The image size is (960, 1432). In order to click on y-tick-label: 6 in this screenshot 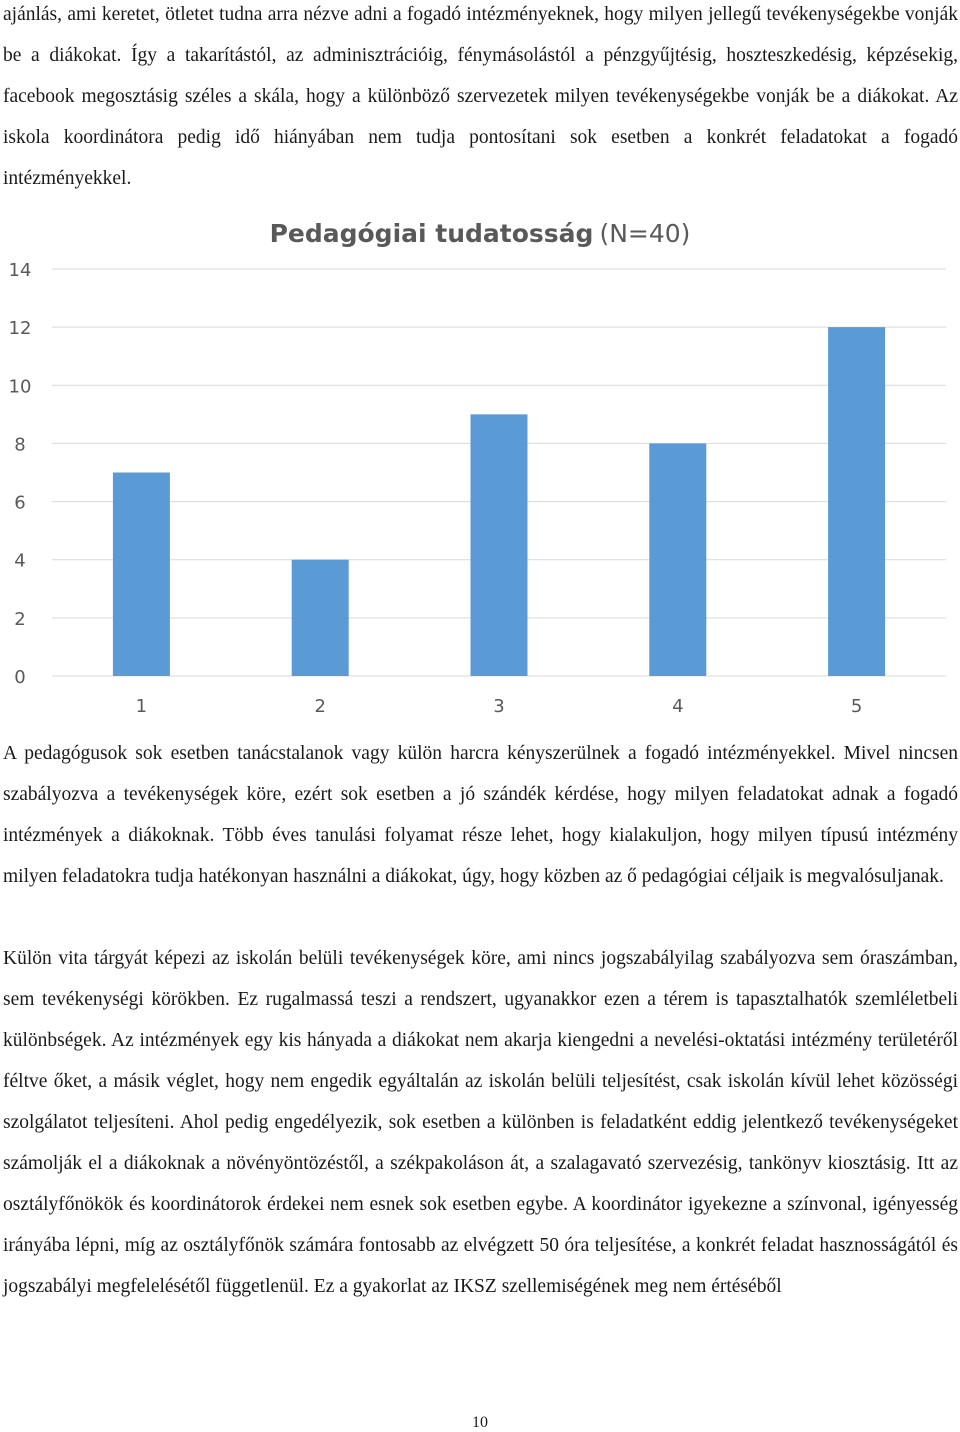, I will do `click(19, 503)`.